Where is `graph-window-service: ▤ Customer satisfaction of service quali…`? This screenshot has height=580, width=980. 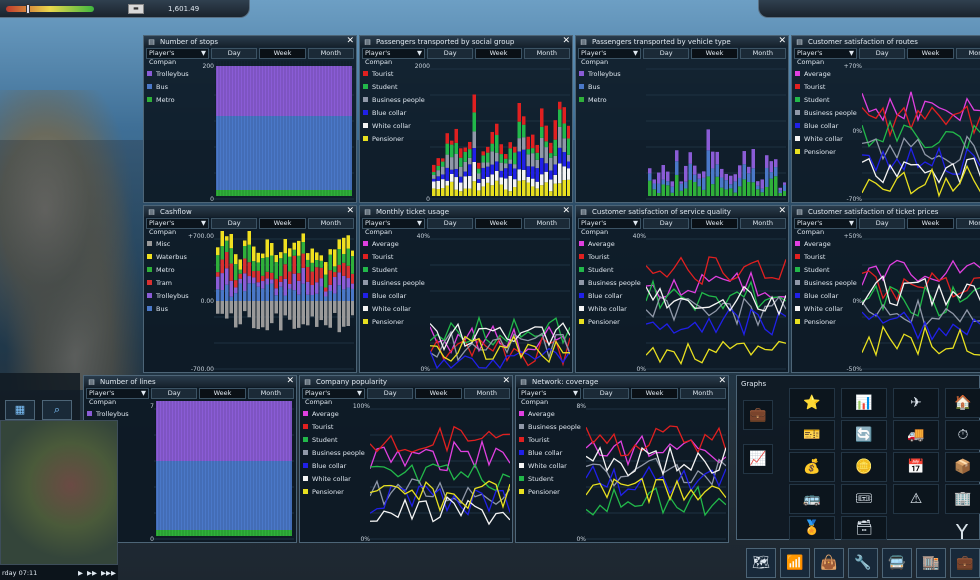 graph-window-service: ▤ Customer satisfaction of service quali… is located at coordinates (682, 289).